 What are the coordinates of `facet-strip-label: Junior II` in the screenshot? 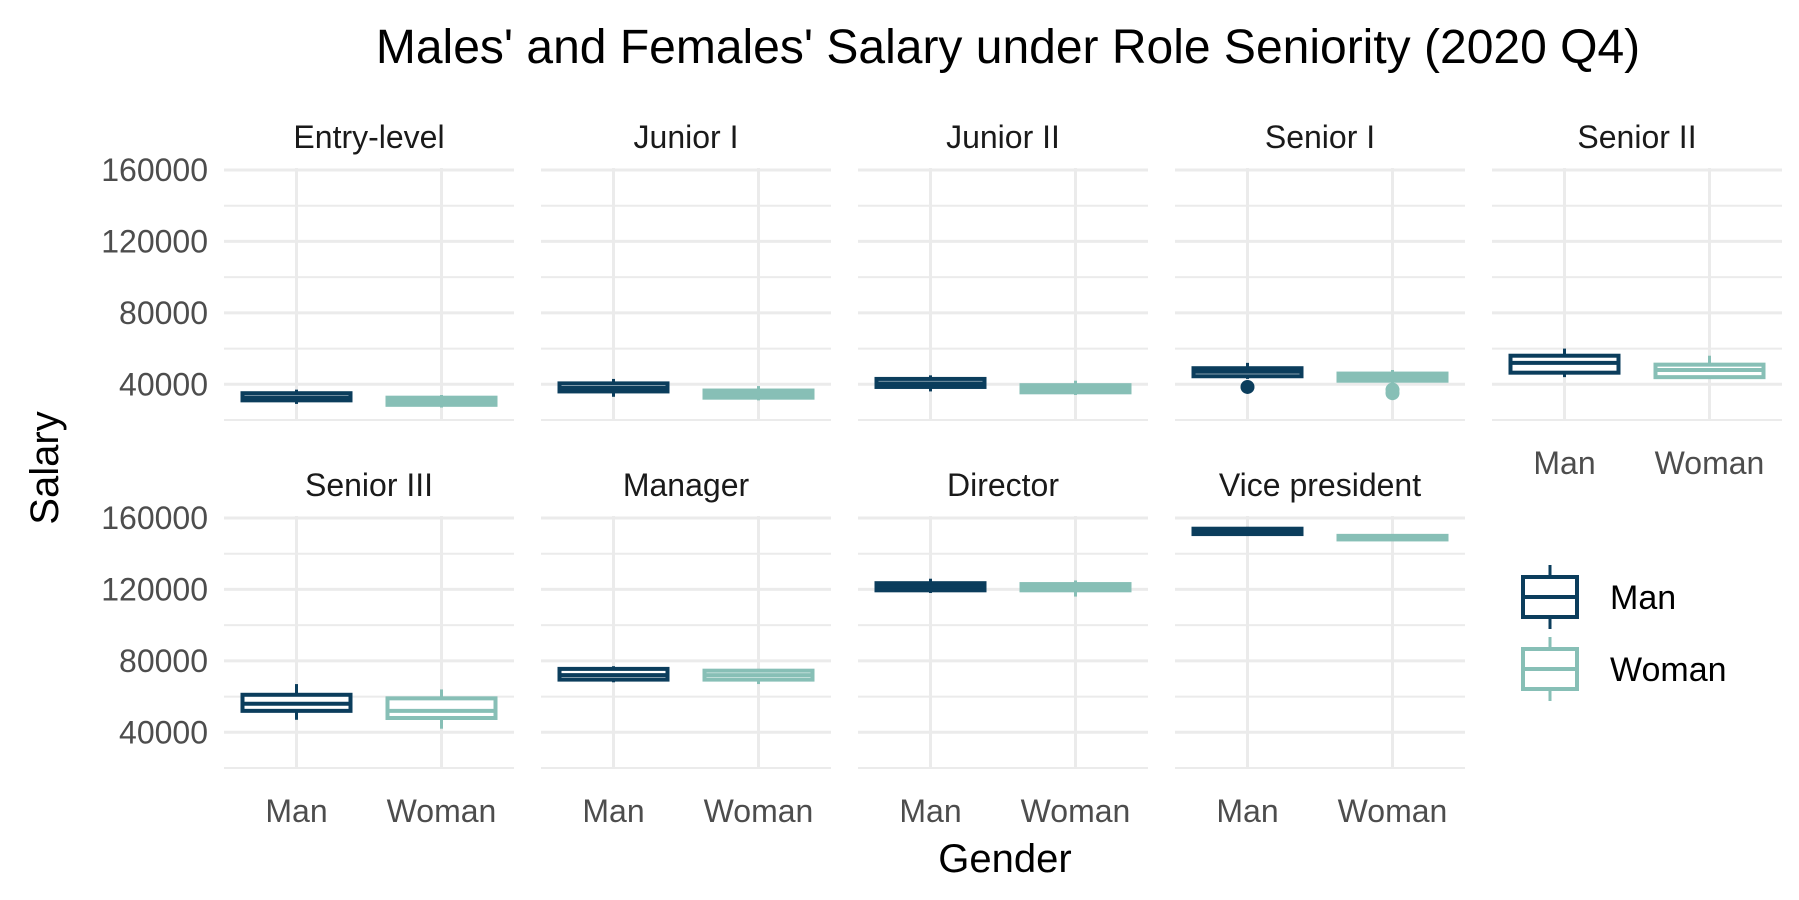 It's located at (1003, 137).